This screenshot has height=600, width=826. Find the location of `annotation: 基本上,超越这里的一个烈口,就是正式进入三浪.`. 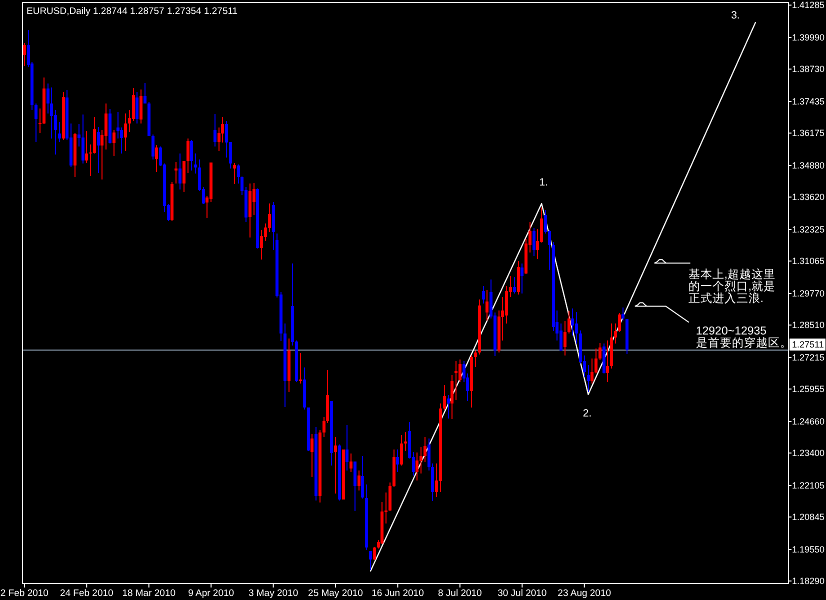

annotation: 基本上,超越这里的一个烈口,就是正式进入三浪. is located at coordinates (732, 287).